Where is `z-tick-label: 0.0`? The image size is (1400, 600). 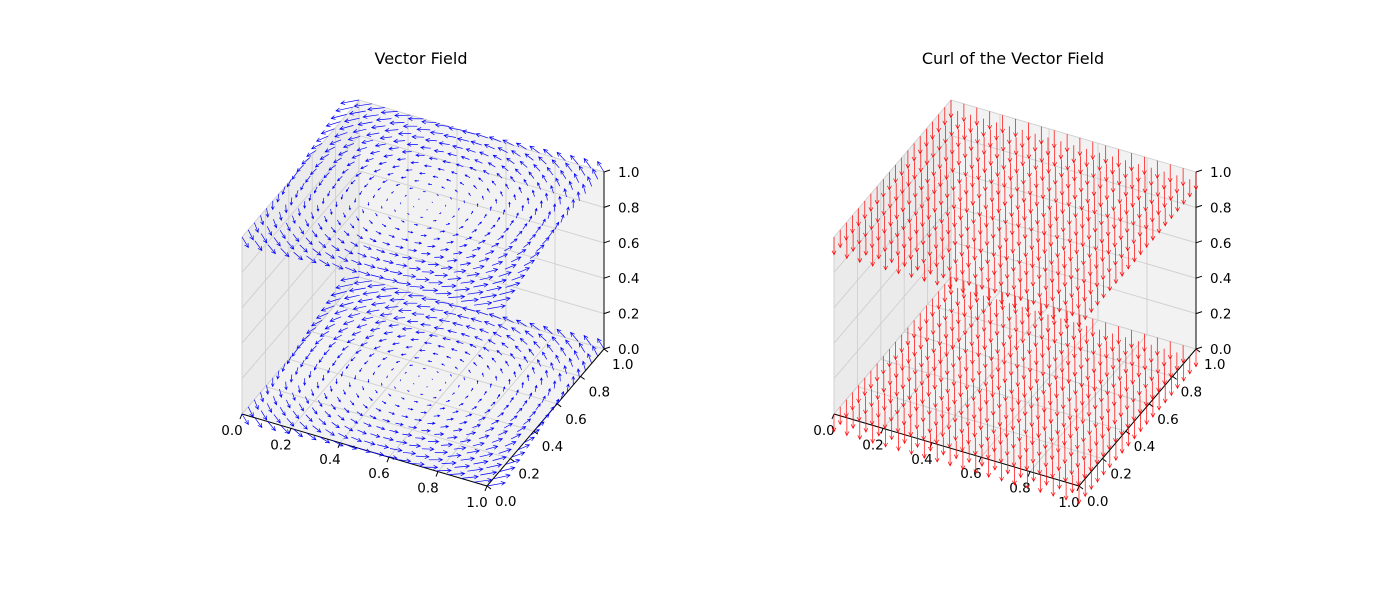 z-tick-label: 0.0 is located at coordinates (1220, 350).